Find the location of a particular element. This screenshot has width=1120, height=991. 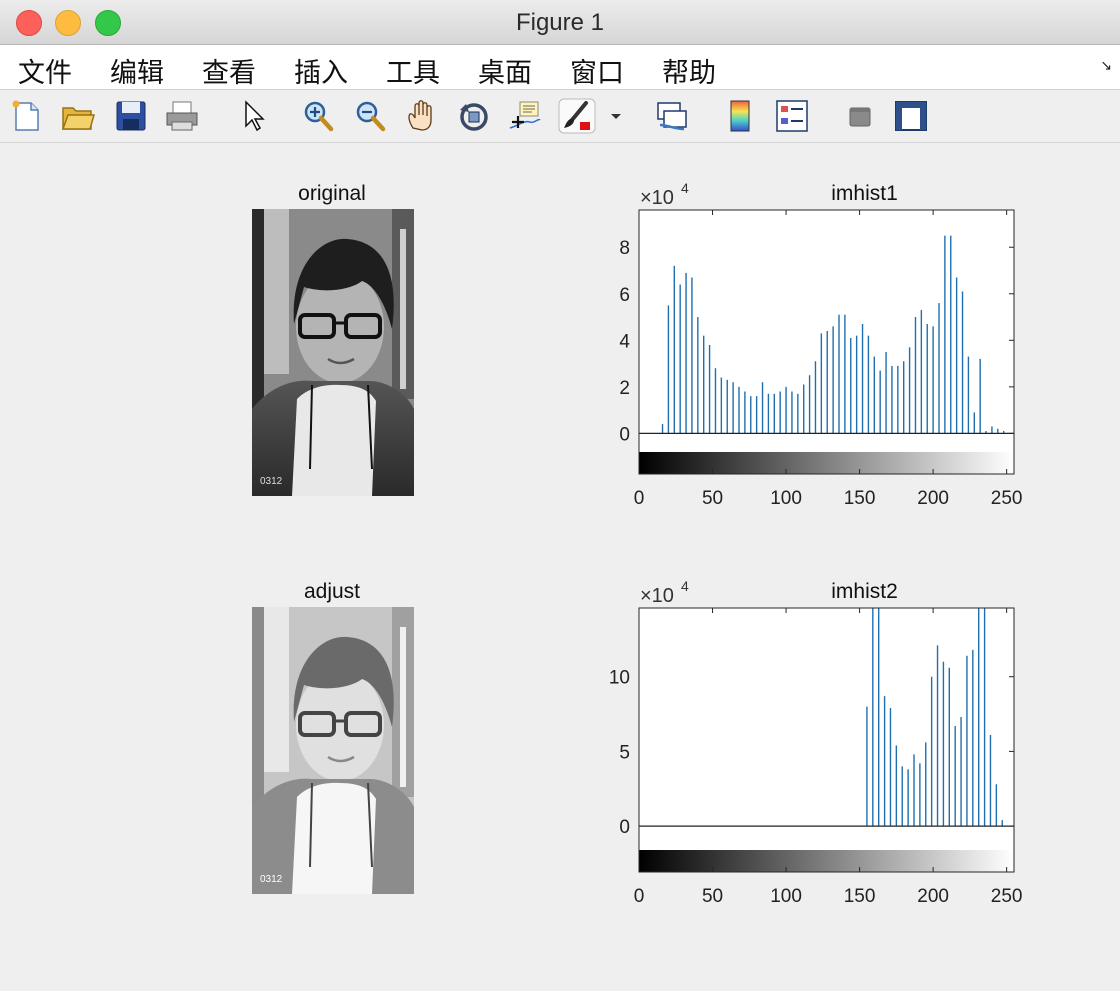

menu-help: 帮助 is located at coordinates (689, 73).